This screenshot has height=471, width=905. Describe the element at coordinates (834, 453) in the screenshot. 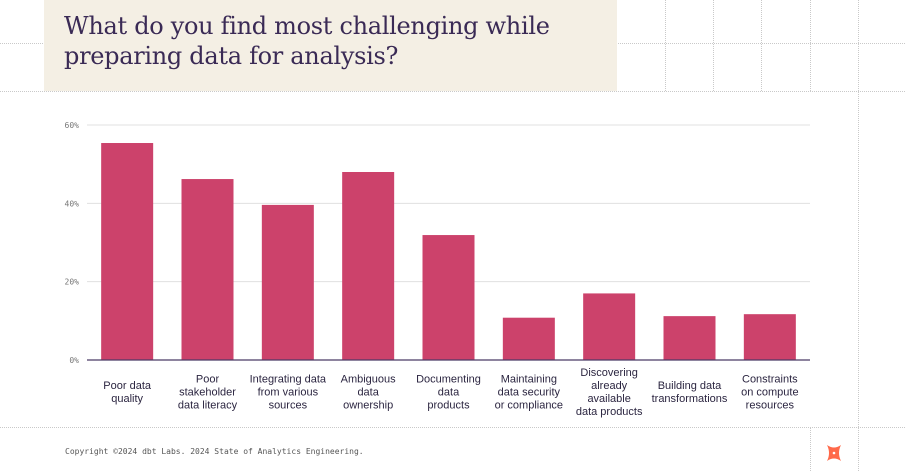

I see `dbt-logo-icon` at that location.